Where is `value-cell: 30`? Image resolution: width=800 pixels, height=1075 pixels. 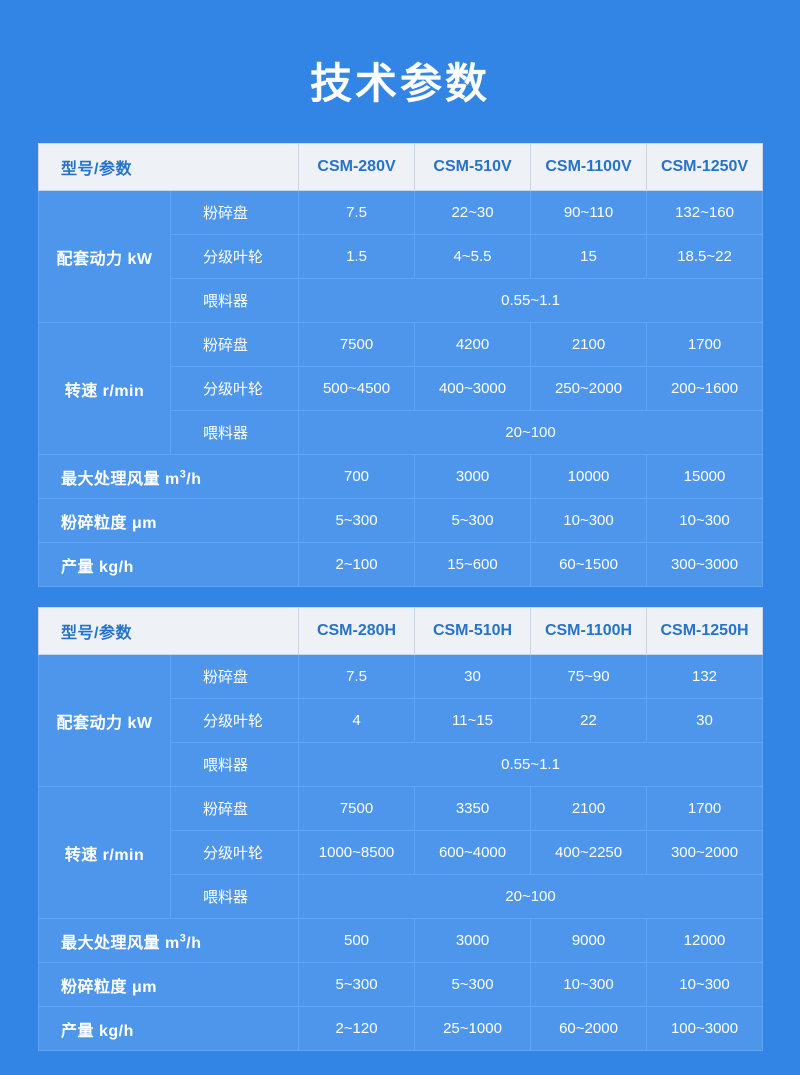 value-cell: 30 is located at coordinates (473, 676).